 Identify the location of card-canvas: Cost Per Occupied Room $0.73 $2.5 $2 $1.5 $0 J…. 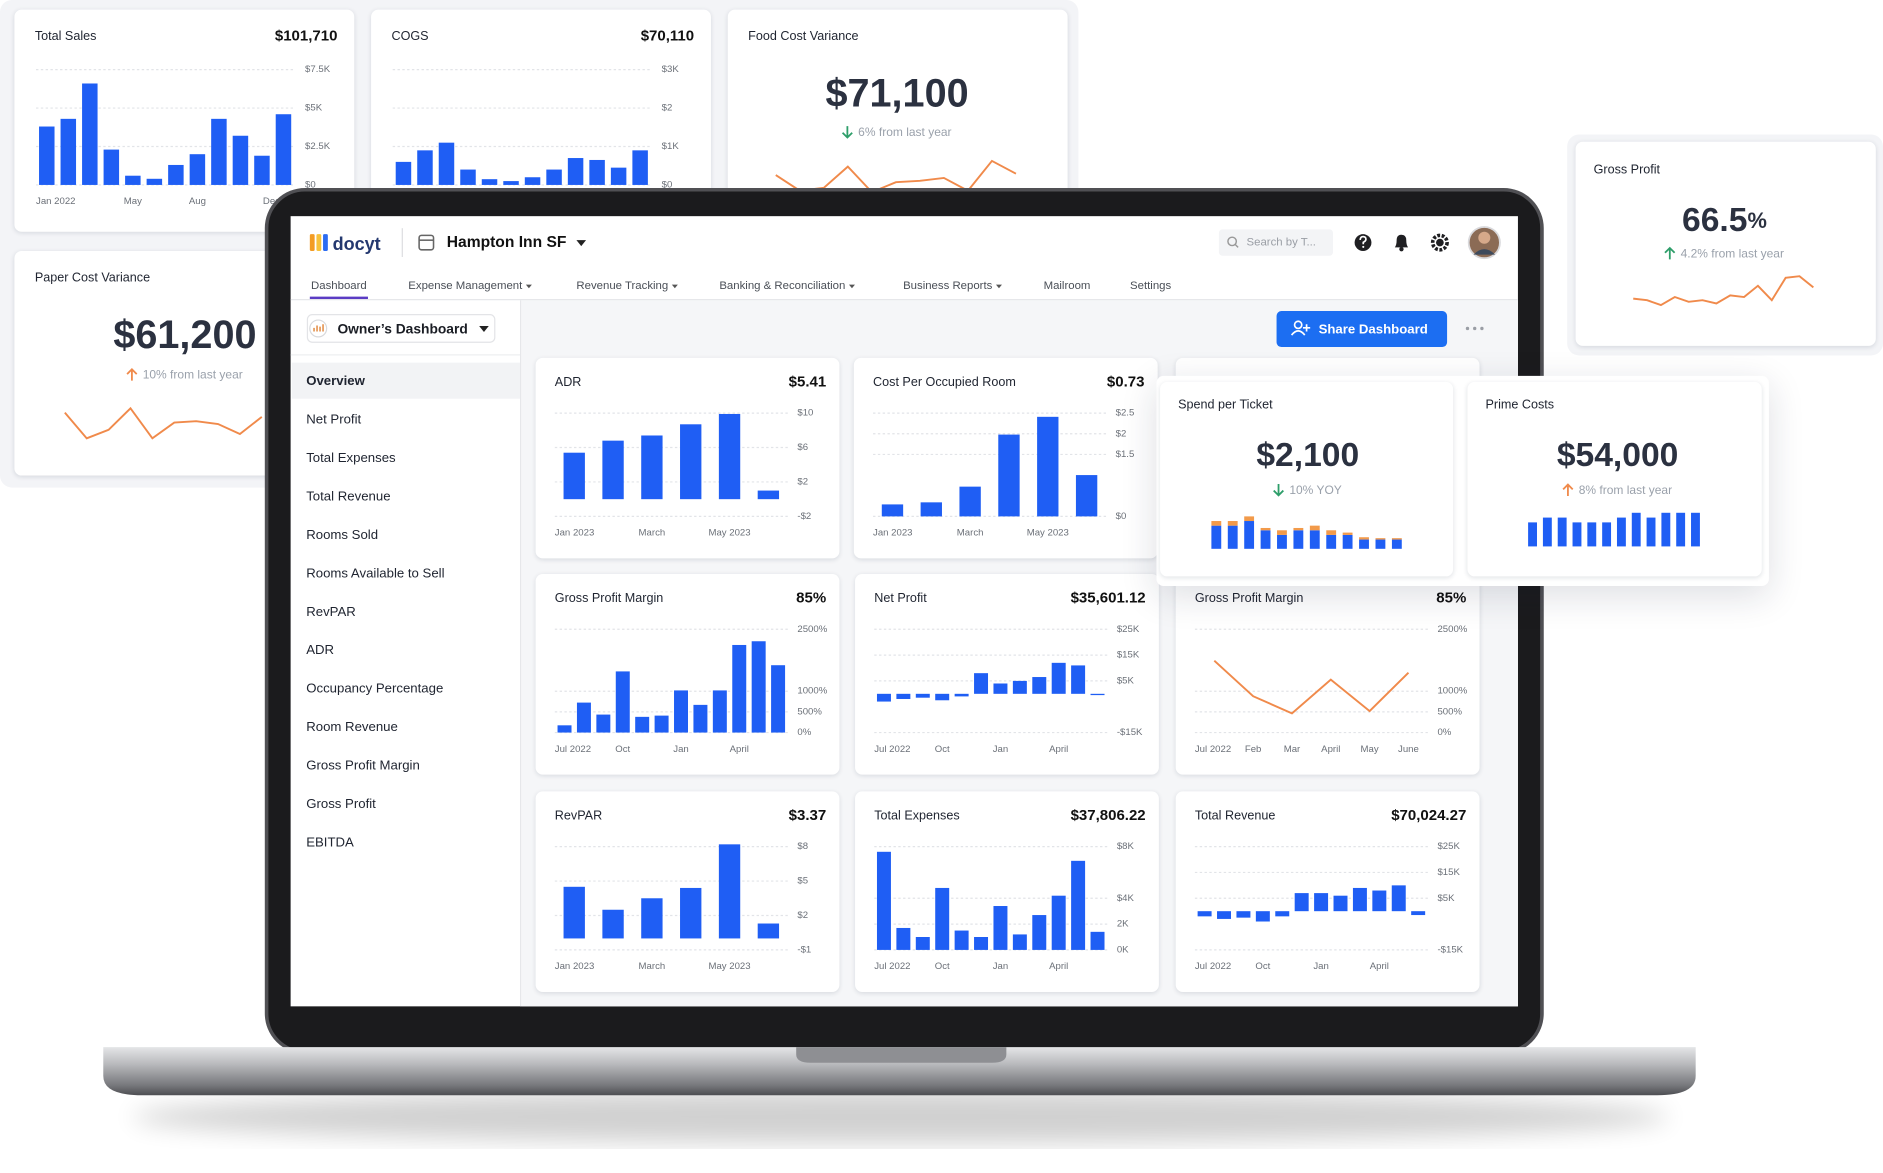
(1008, 456).